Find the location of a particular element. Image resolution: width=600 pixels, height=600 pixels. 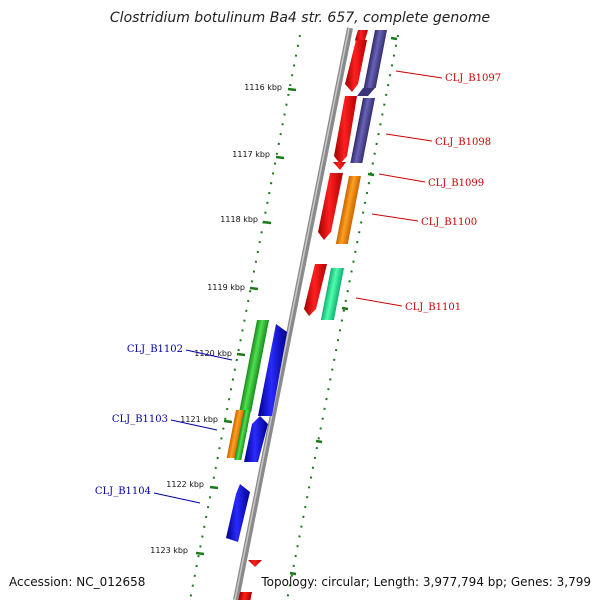

gene-label-clj-b1104: CLJ_B1104 is located at coordinates (123, 491).